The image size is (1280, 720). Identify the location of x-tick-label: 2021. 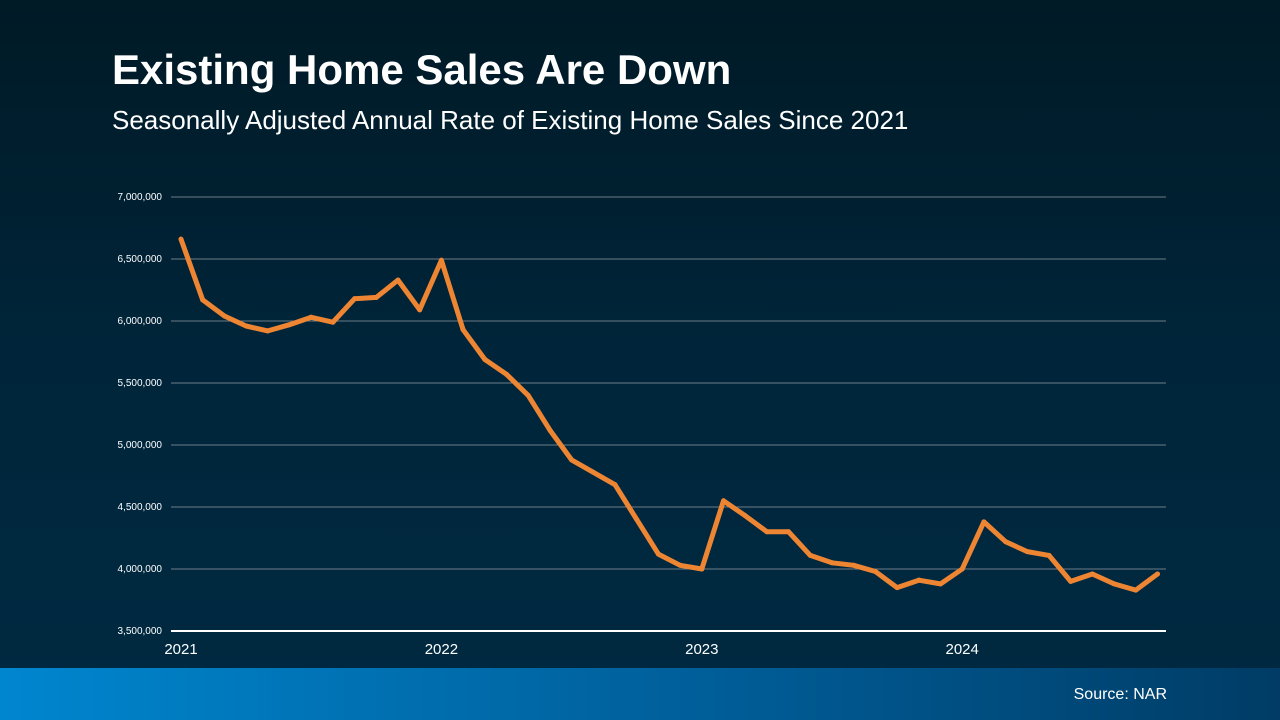
(180, 649).